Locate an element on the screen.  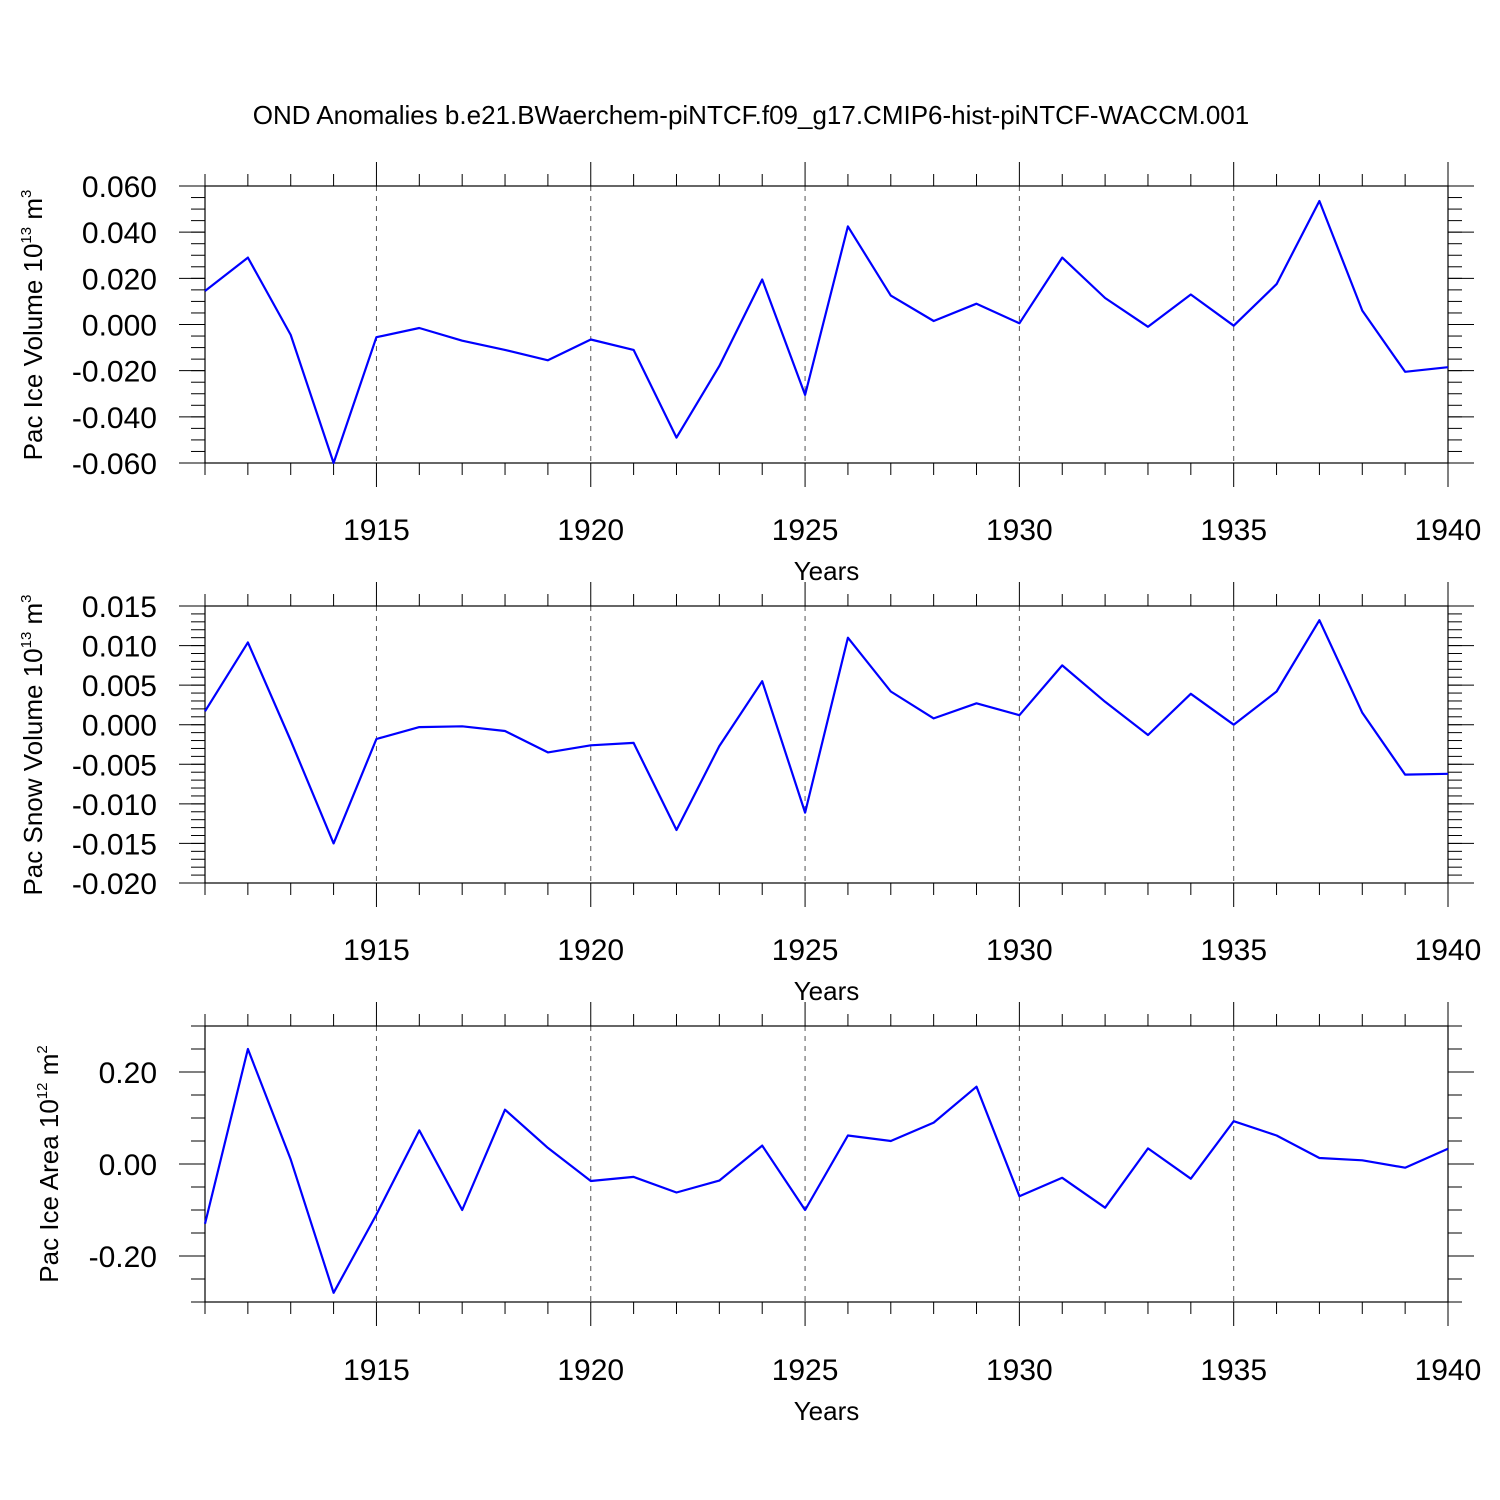
y-tick-label: 0.060 is located at coordinates (119, 187).